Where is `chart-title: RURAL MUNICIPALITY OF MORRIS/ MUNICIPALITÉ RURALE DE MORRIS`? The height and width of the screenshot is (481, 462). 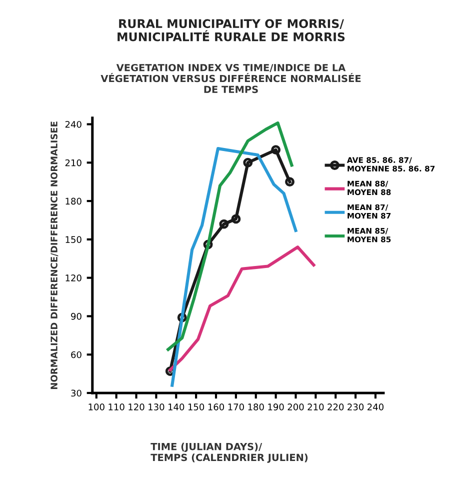
chart-title: RURAL MUNICIPALITY OF MORRIS/ MUNICIPALITÉ RURALE DE MORRIS is located at coordinates (231, 30).